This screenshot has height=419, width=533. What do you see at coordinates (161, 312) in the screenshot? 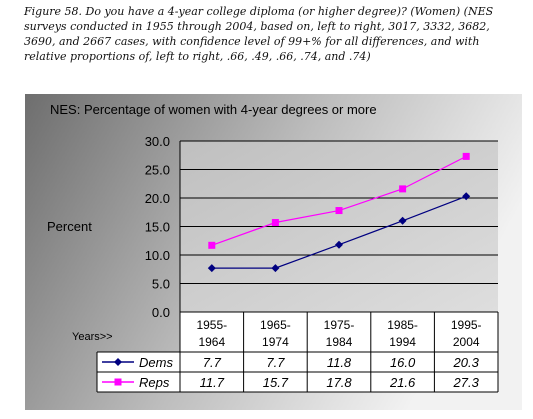
I see `y-tick-label: 0.0` at bounding box center [161, 312].